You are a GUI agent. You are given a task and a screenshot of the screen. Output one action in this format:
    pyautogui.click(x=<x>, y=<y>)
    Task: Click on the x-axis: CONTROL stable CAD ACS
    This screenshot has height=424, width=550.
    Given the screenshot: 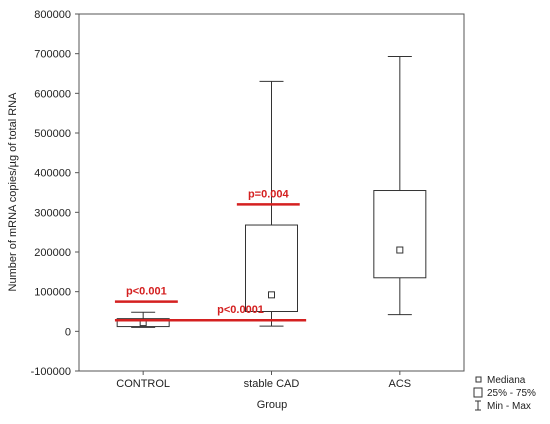 What is the action you would take?
    pyautogui.click(x=263, y=380)
    